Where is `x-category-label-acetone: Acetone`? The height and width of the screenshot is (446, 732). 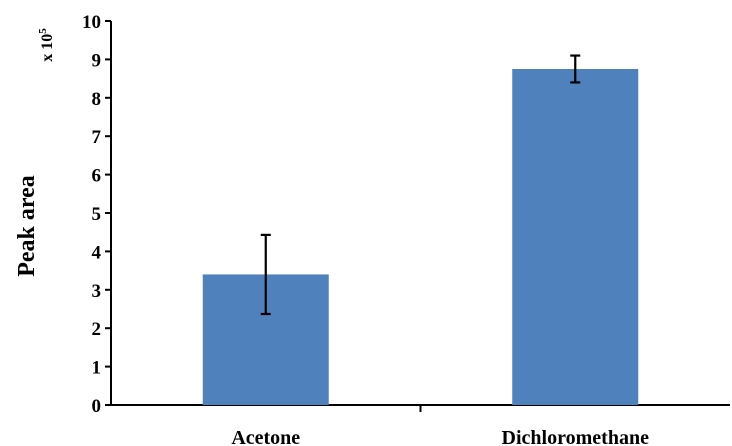 x-category-label-acetone: Acetone is located at coordinates (265, 436).